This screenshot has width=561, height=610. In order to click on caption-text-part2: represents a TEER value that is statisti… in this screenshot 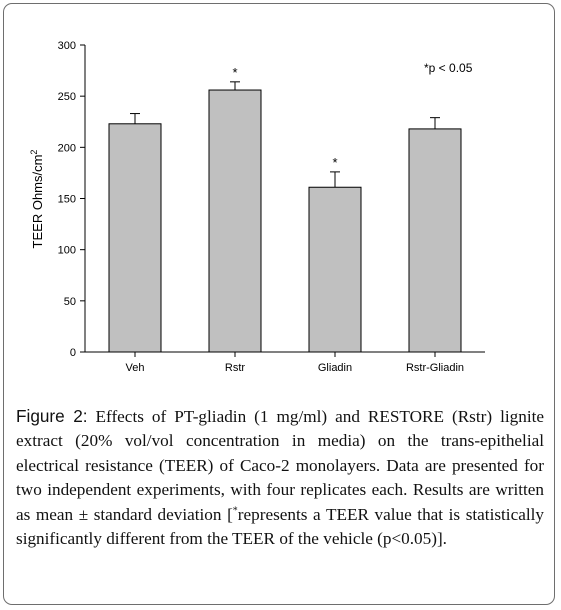, I will do `click(280, 526)`.